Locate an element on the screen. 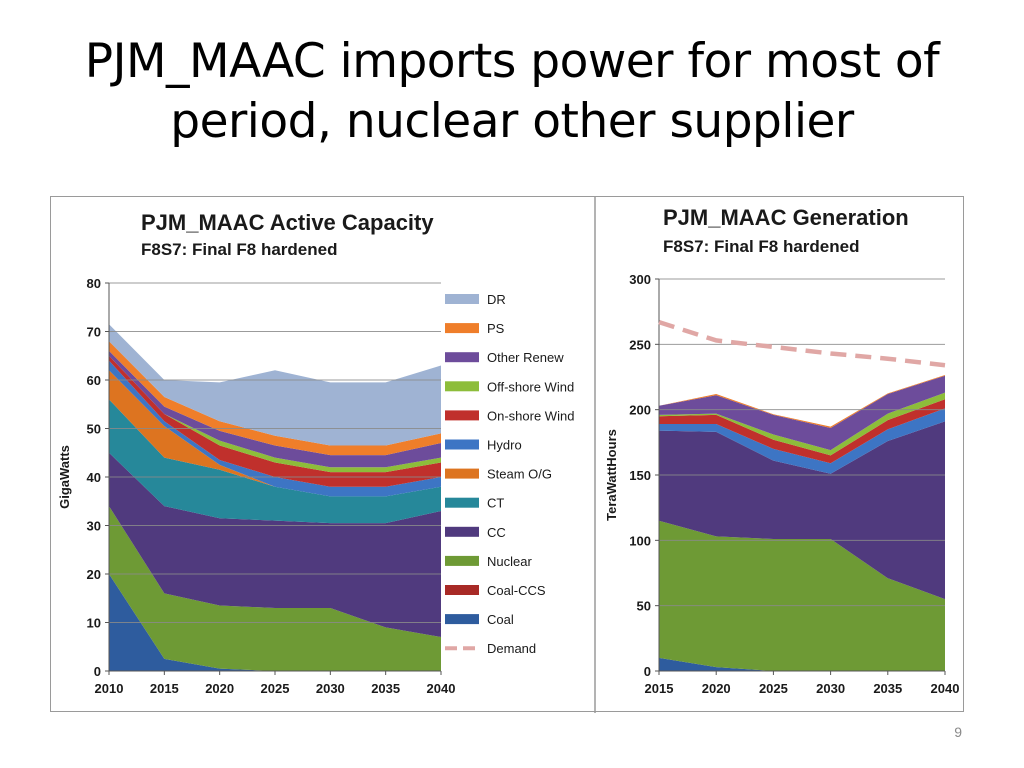 The width and height of the screenshot is (1024, 768). chart2-x-tick-label: 2030 is located at coordinates (830, 688).